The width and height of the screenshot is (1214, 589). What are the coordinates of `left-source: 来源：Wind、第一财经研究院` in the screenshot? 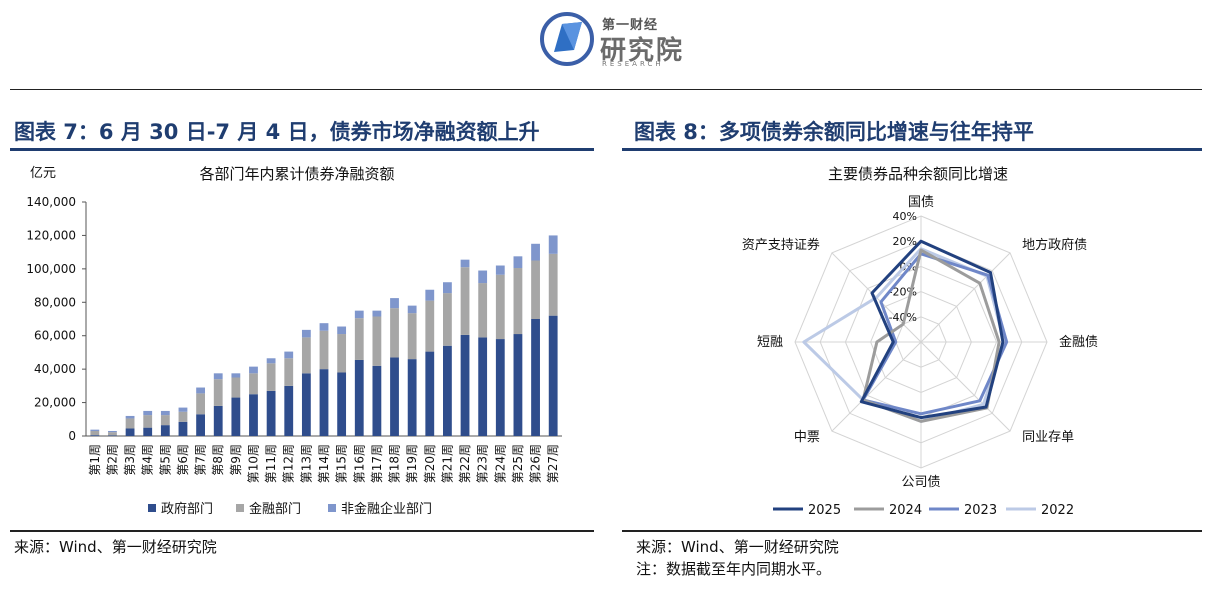 It's located at (115, 547).